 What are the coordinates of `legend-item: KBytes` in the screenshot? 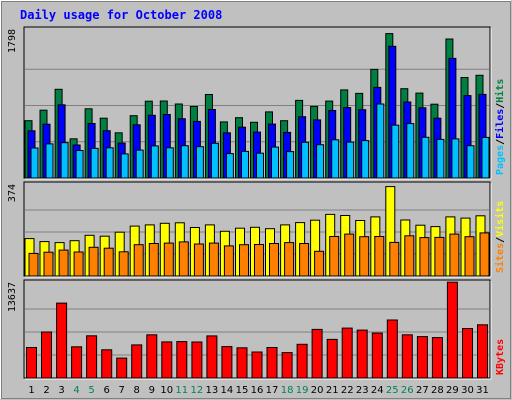 It's located at (500, 357).